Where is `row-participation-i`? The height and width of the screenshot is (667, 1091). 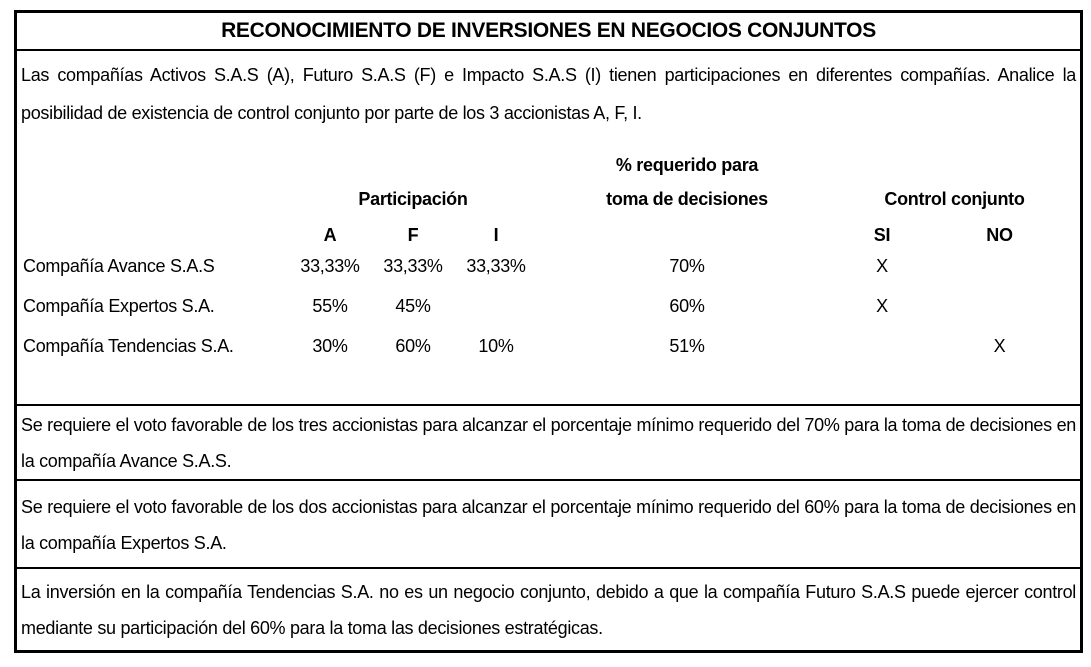 row-participation-i is located at coordinates (496, 306).